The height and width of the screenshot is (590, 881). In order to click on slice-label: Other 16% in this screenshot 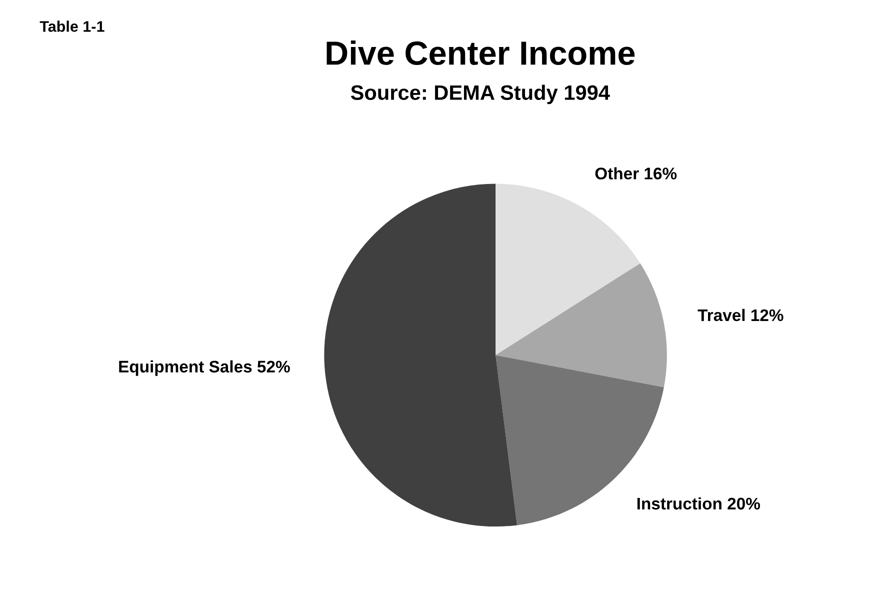, I will do `click(636, 173)`.